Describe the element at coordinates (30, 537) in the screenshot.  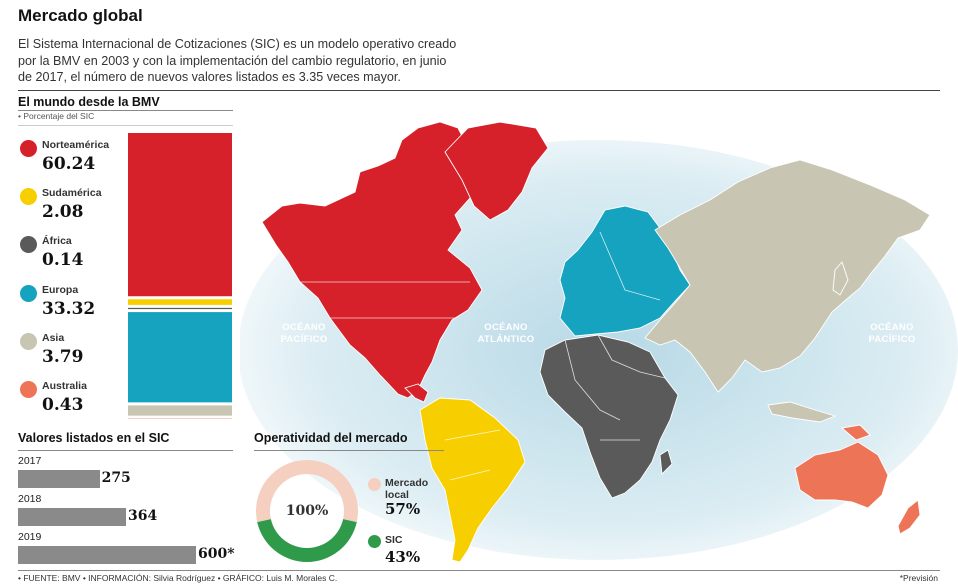
I see `hbar-year-2019: 2019` at that location.